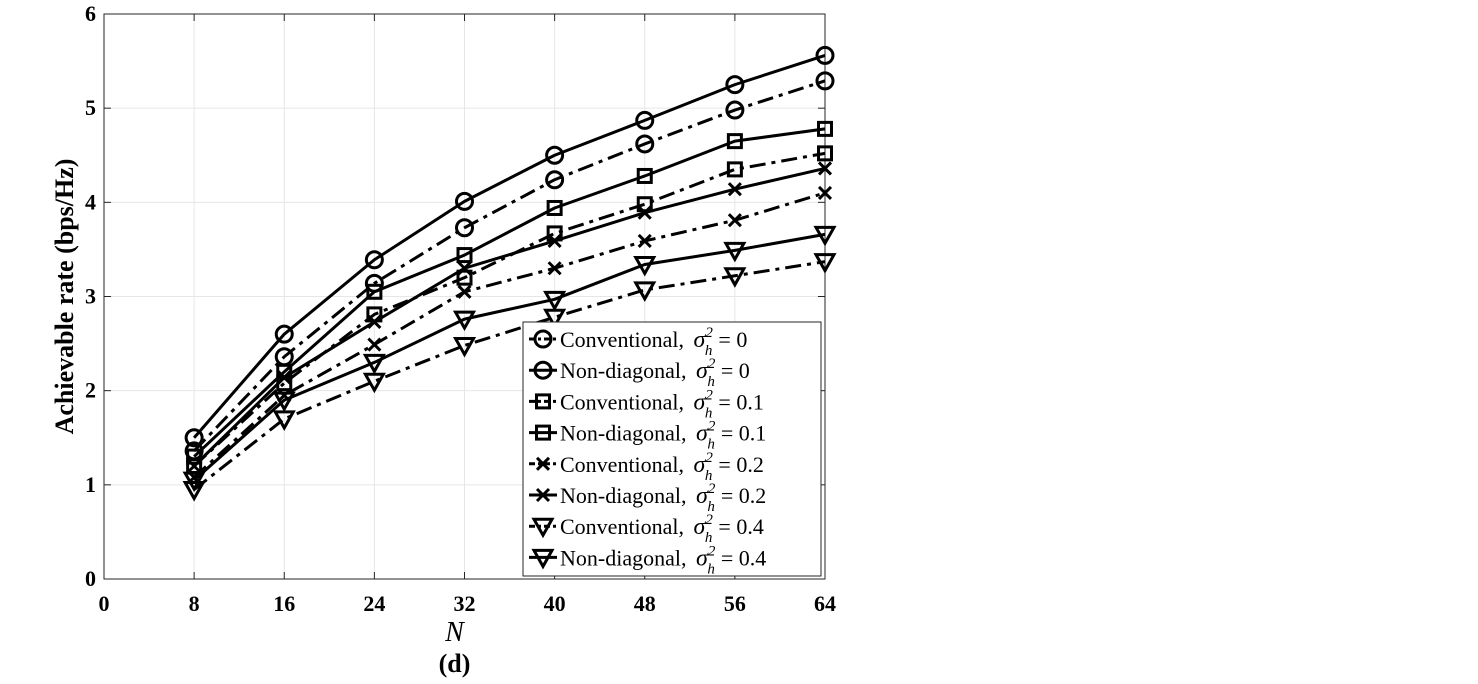 This screenshot has height=684, width=1478. I want to click on x-tick-label: 40, so click(555, 603).